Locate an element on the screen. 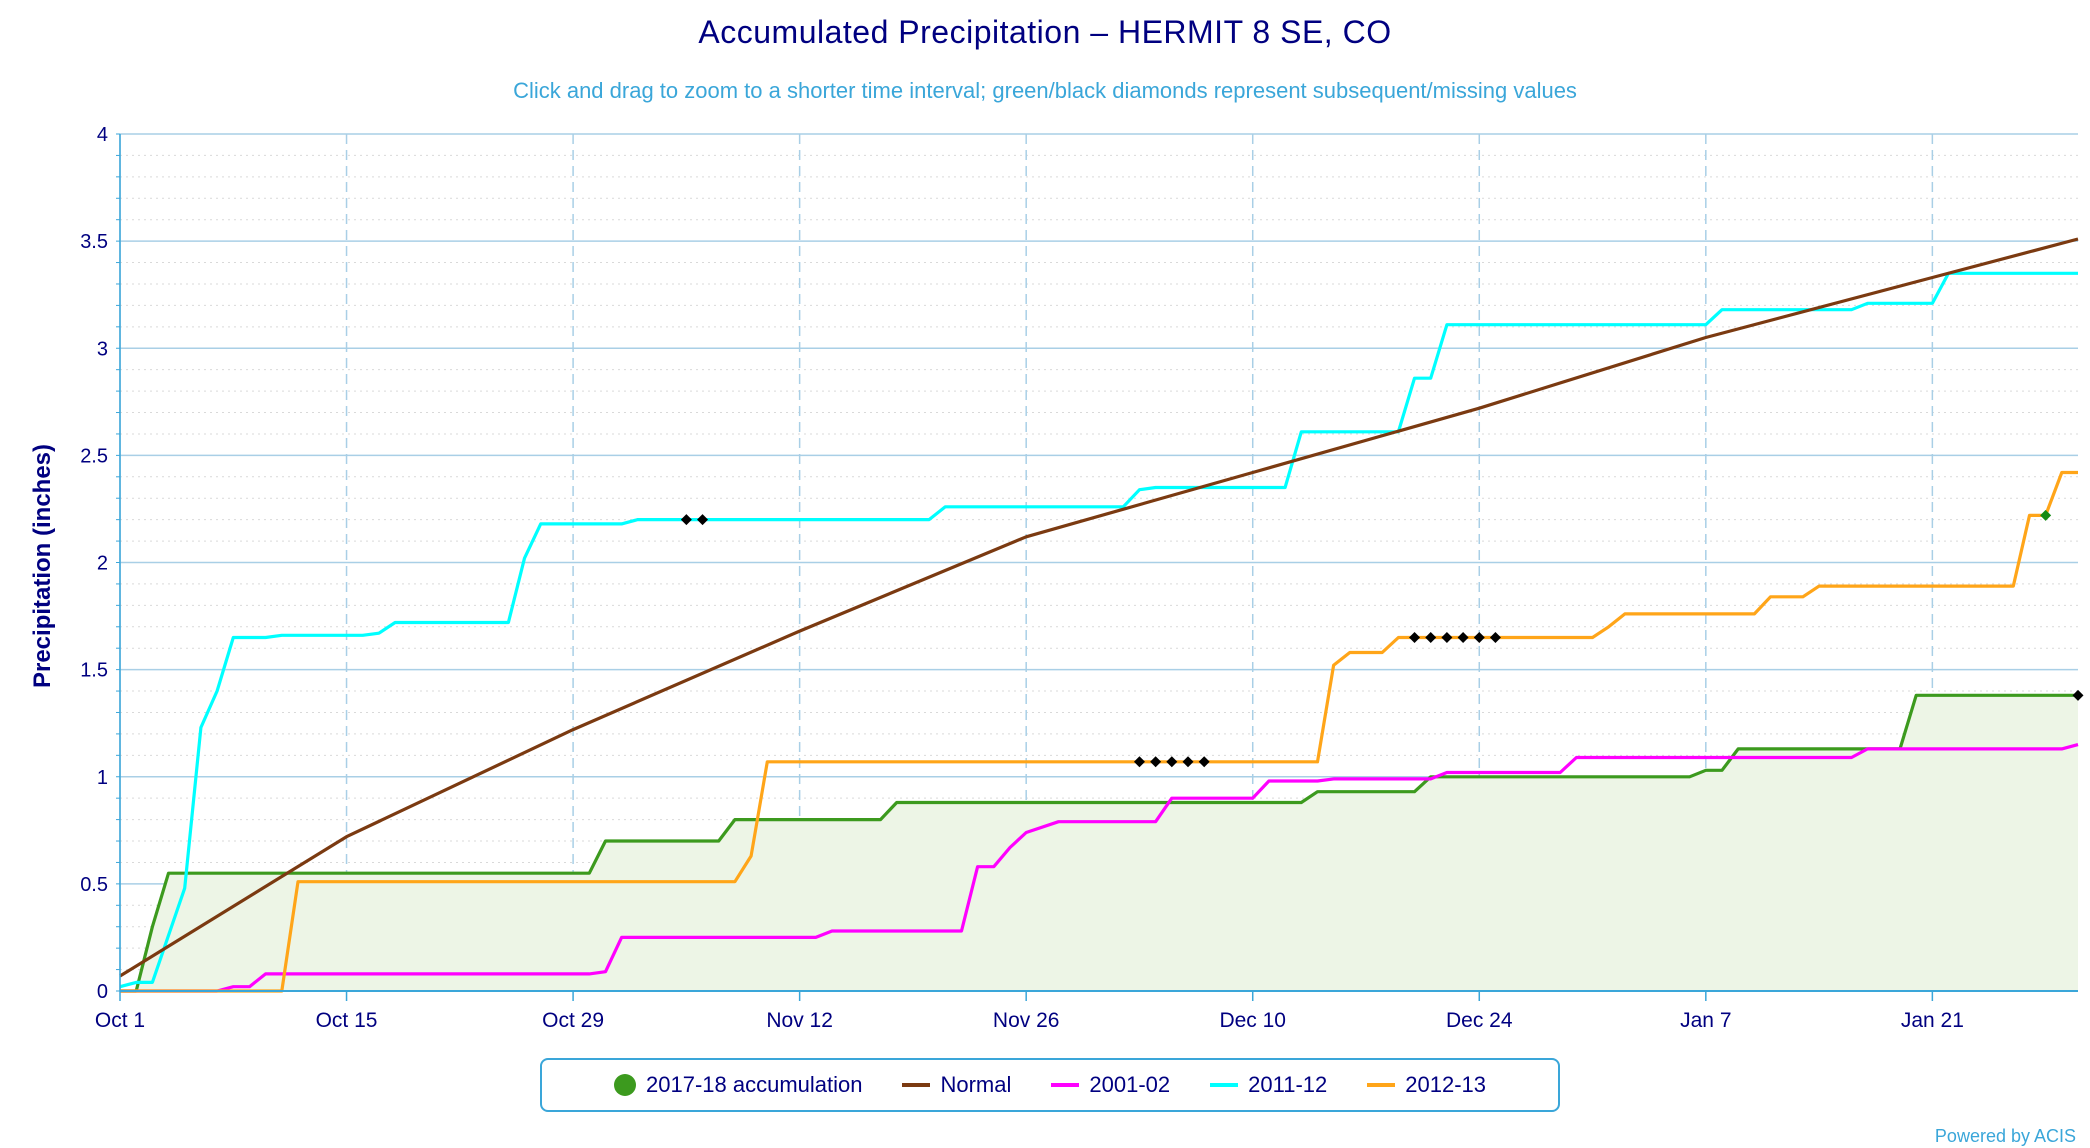 Image resolution: width=2090 pixels, height=1148 pixels. legend-item-2017-18: 2017-18 accumulation is located at coordinates (738, 1085).